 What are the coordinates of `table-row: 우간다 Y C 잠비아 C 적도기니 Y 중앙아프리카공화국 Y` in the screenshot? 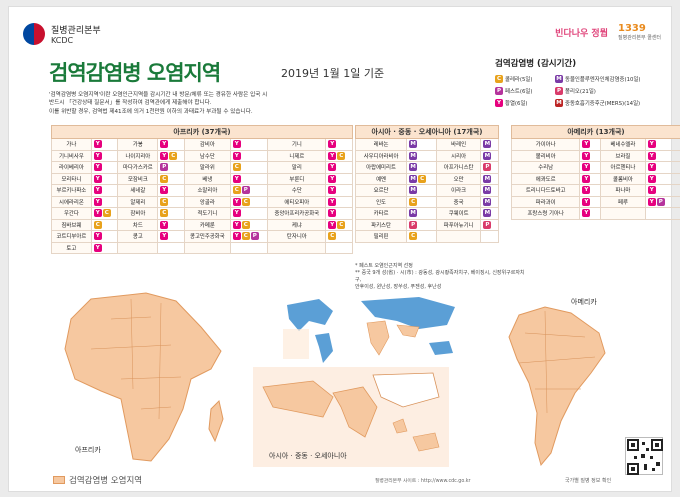 It's located at (202, 213).